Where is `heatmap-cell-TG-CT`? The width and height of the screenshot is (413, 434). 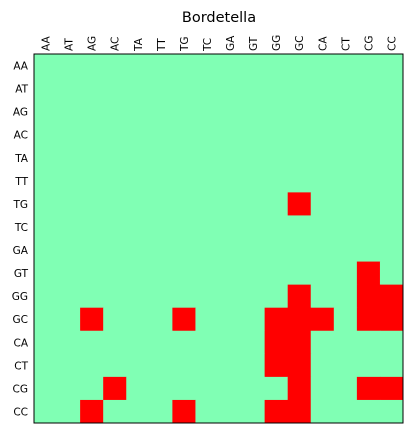 heatmap-cell-TG-CT is located at coordinates (345, 204).